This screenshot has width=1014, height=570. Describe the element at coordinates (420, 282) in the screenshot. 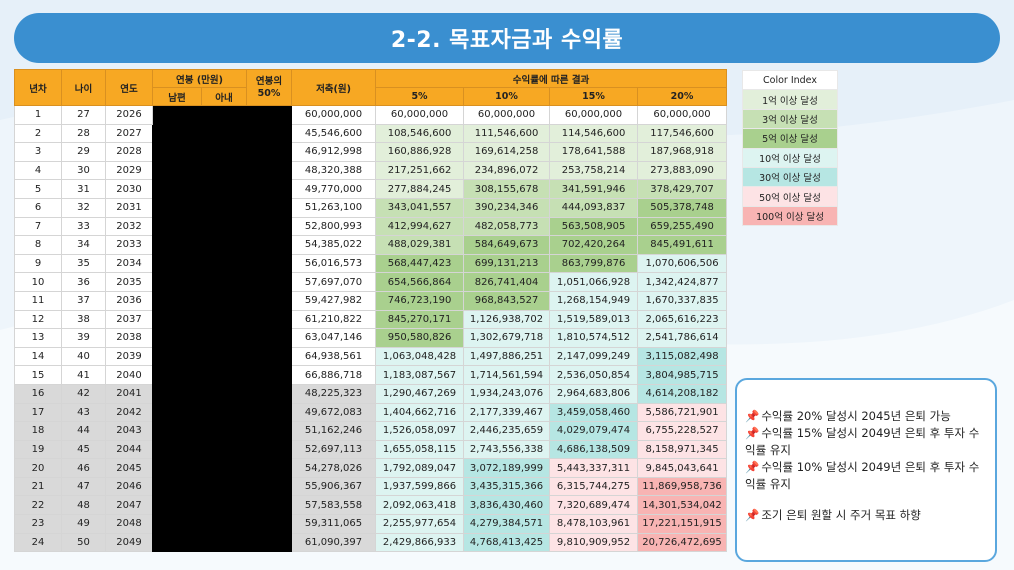

I see `cell-result: 654,566,864` at that location.